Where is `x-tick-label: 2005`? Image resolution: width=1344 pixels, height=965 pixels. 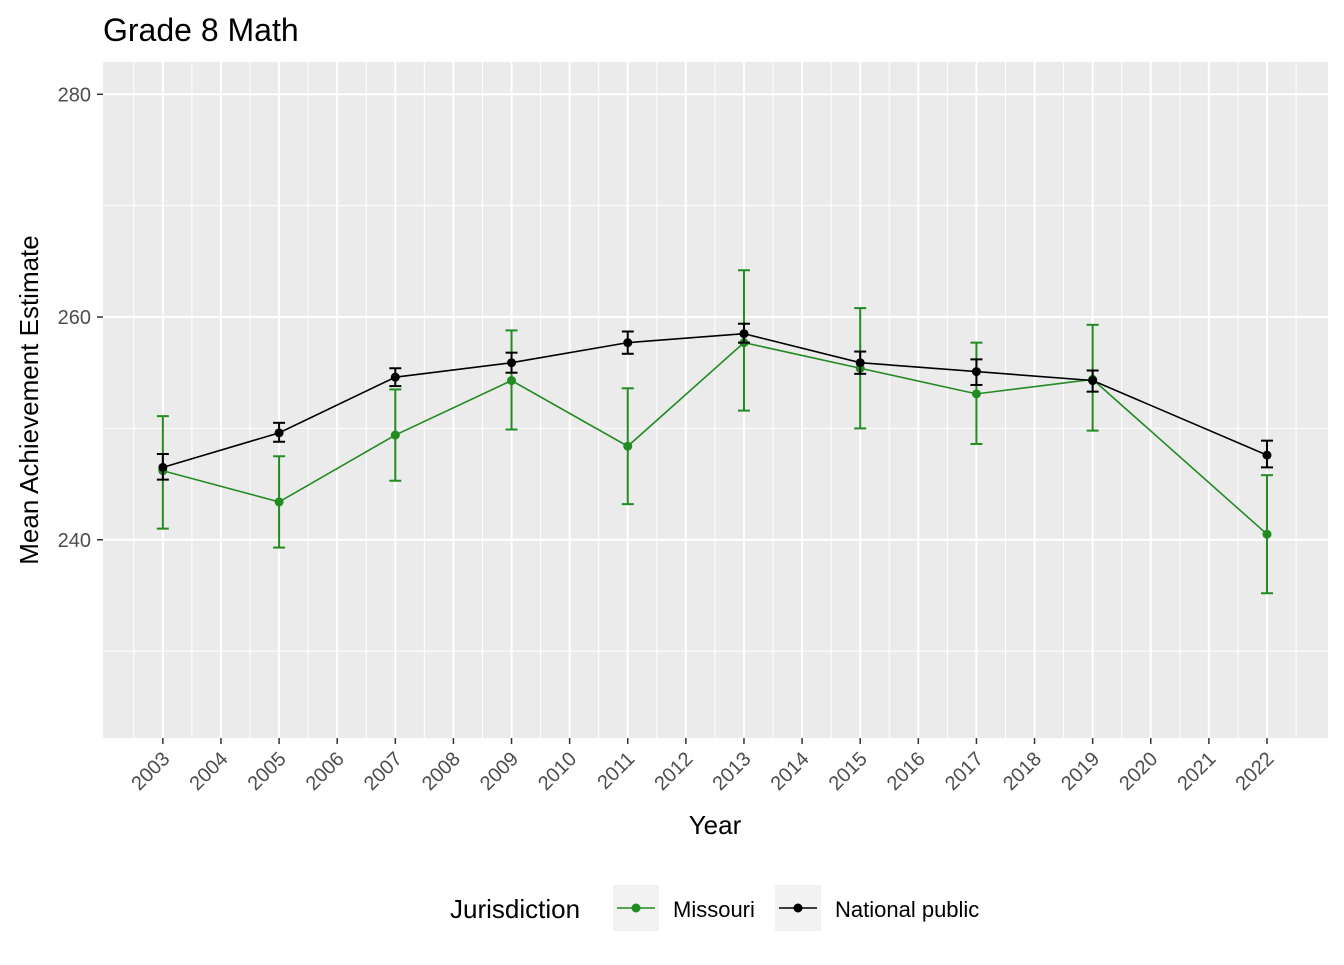
x-tick-label: 2005 is located at coordinates (267, 771).